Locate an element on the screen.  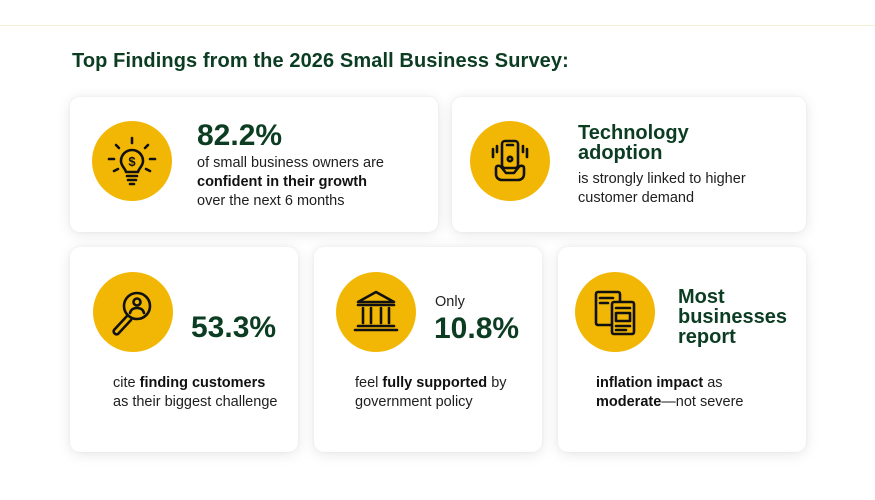
hand-phone-icon is located at coordinates (510, 161).